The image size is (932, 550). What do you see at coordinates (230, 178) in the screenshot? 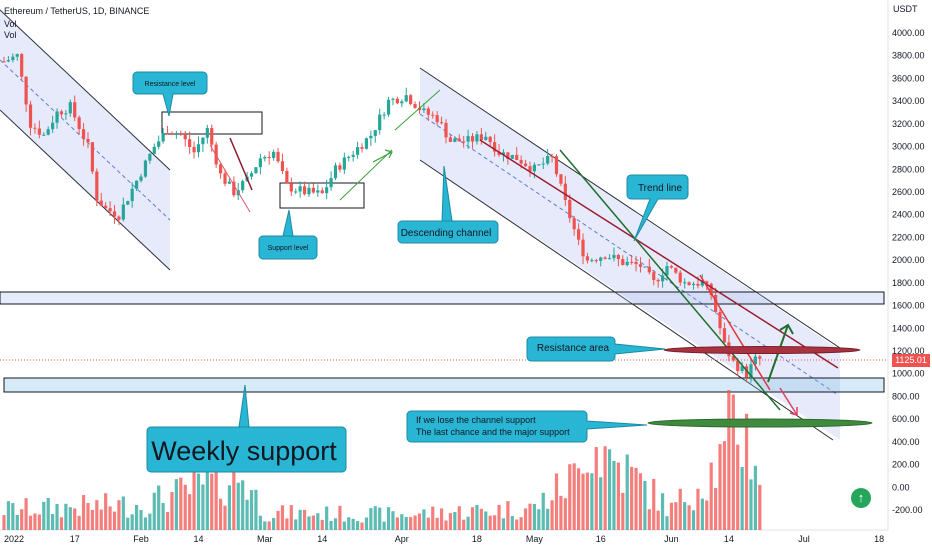
I see `trend-red-feb` at bounding box center [230, 178].